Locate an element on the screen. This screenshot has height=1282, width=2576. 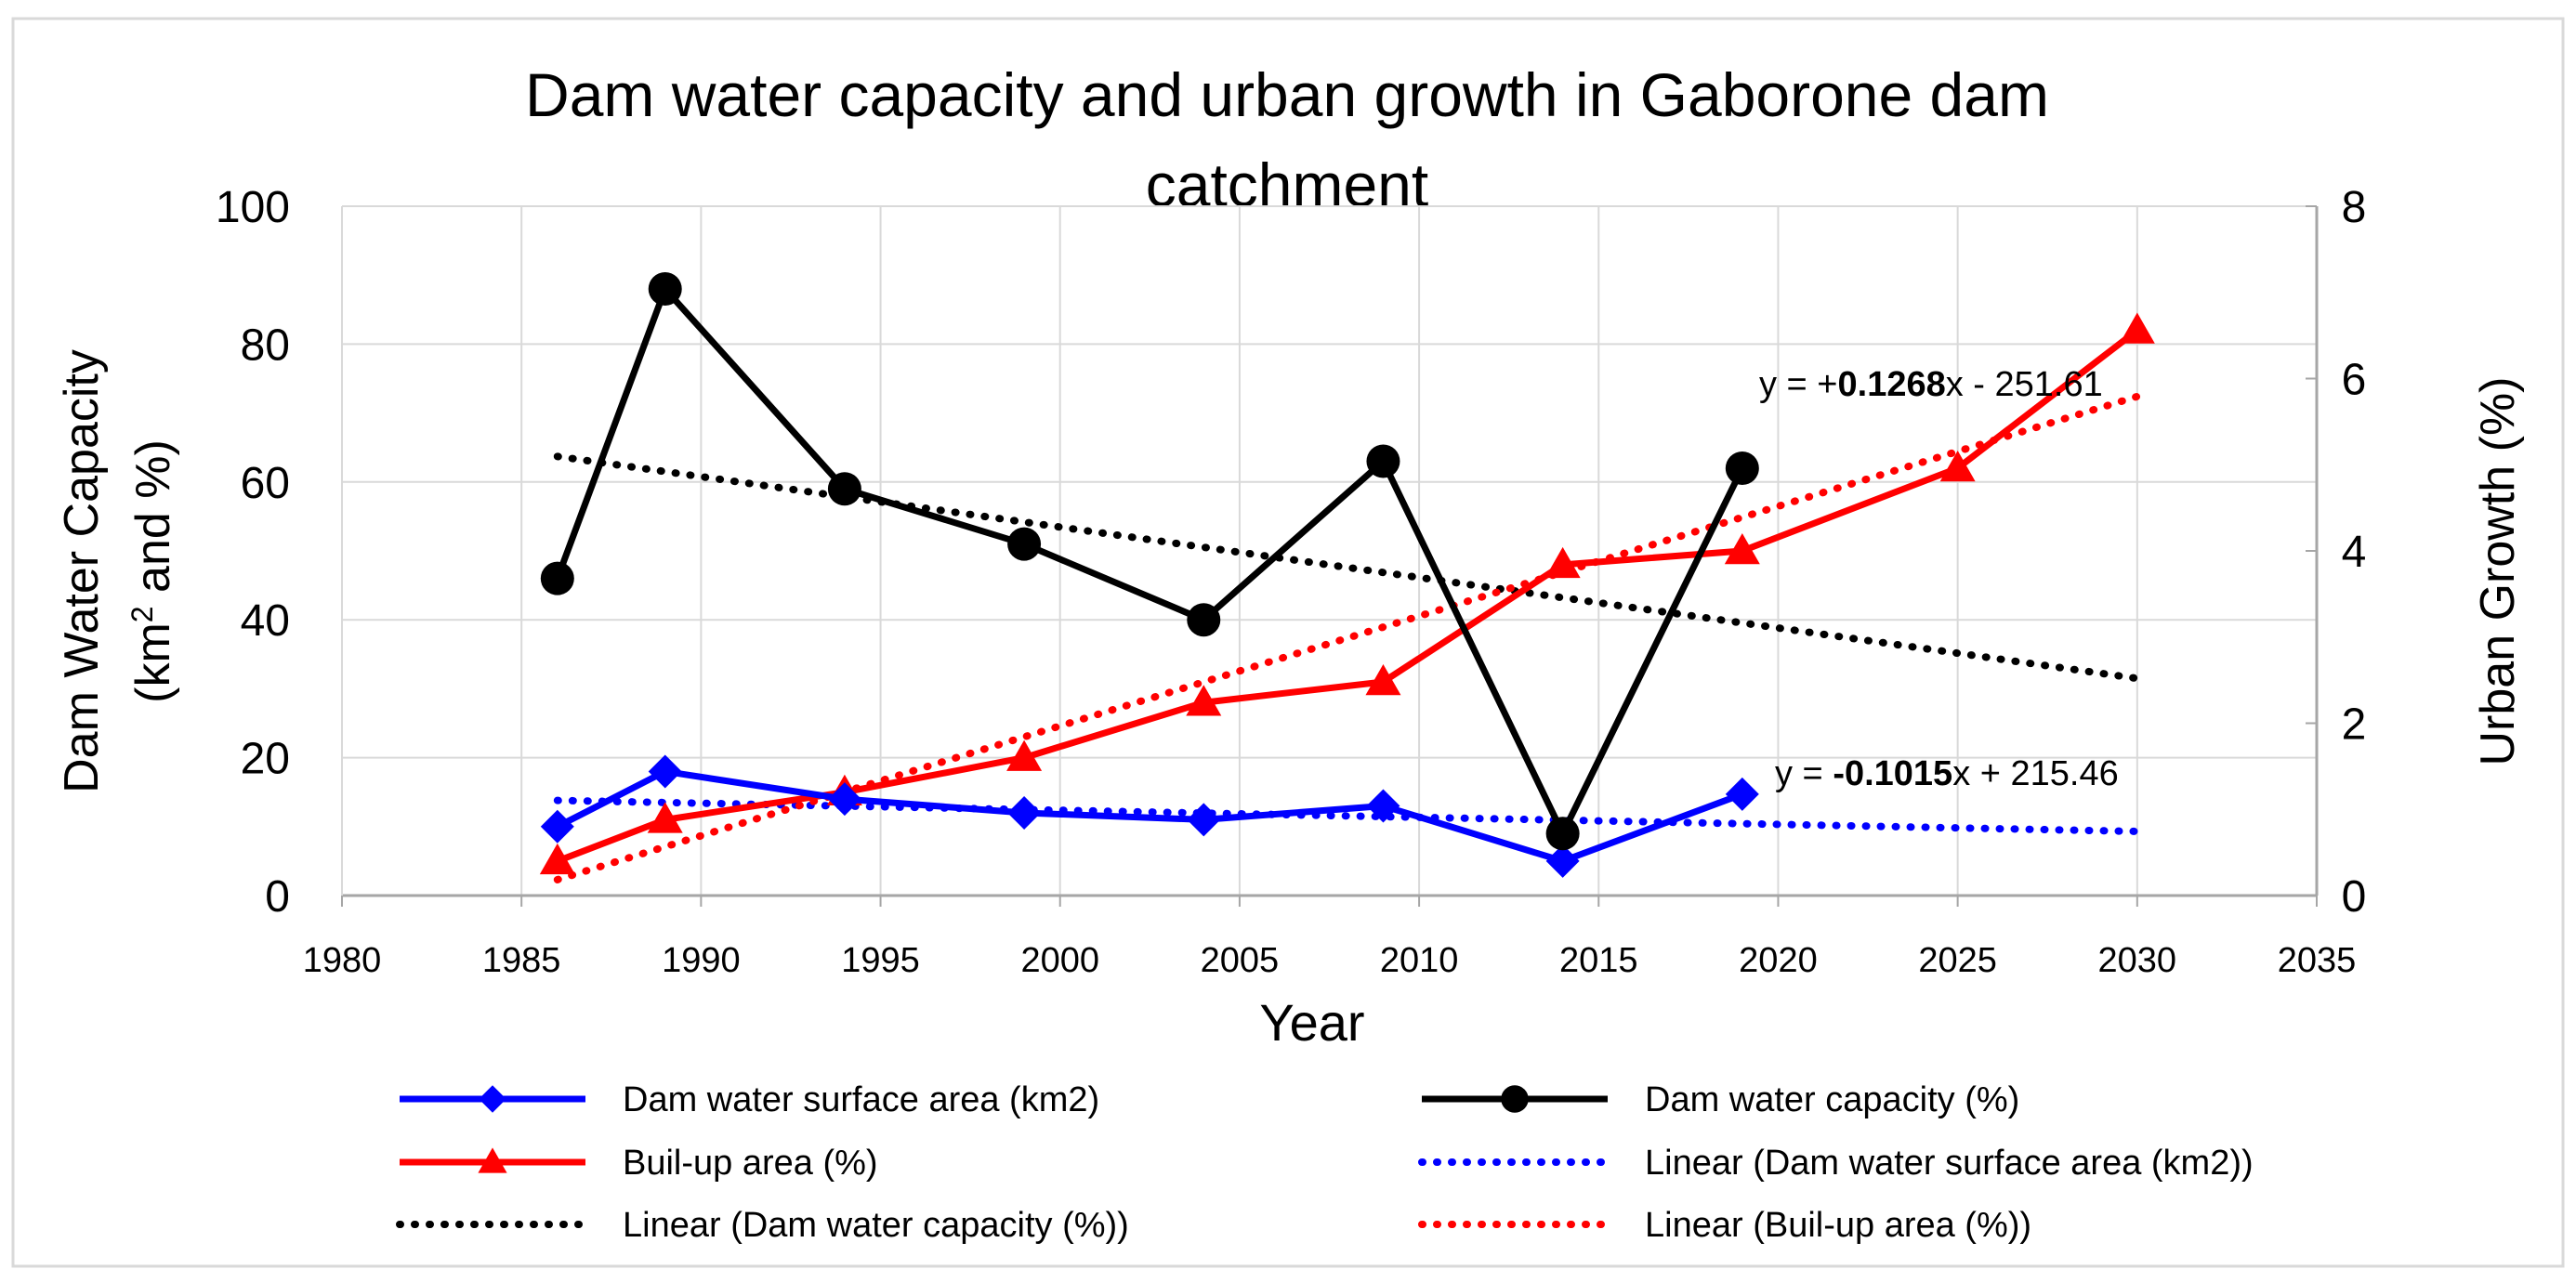
eq-builtup-slope: 0.1268 is located at coordinates (1892, 384).